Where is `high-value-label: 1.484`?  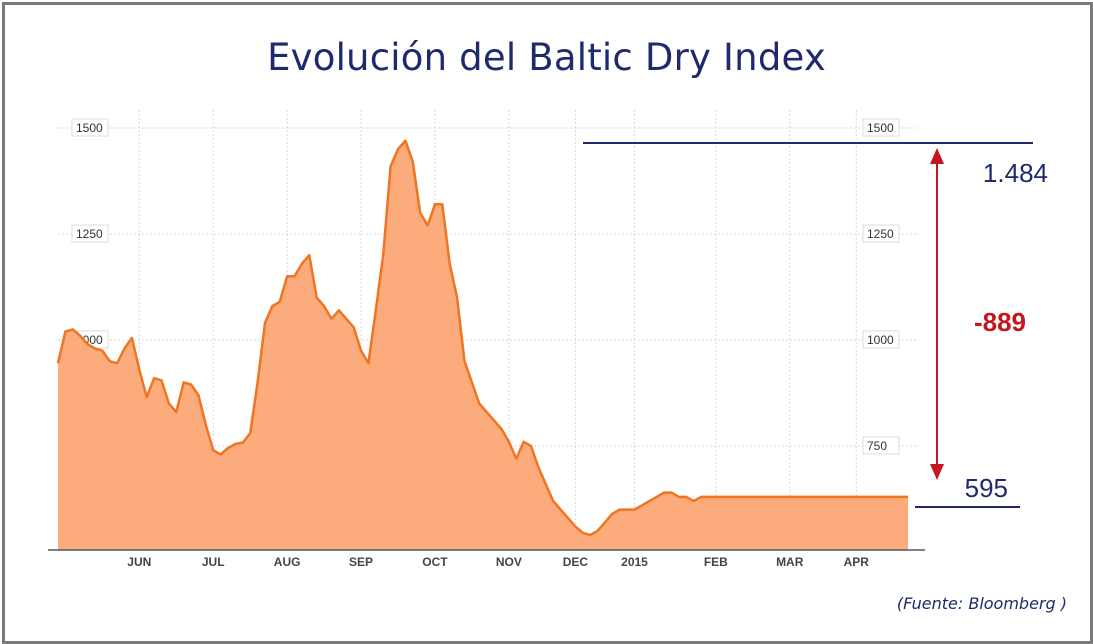 high-value-label: 1.484 is located at coordinates (1015, 173).